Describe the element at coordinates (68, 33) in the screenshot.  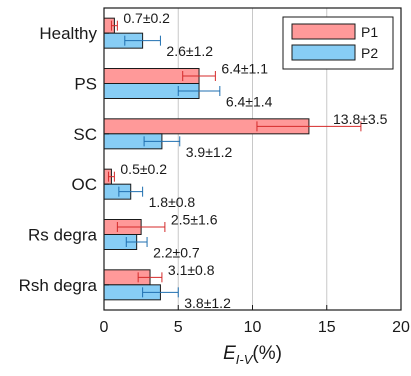
I see `category-label-0: Healthy` at that location.